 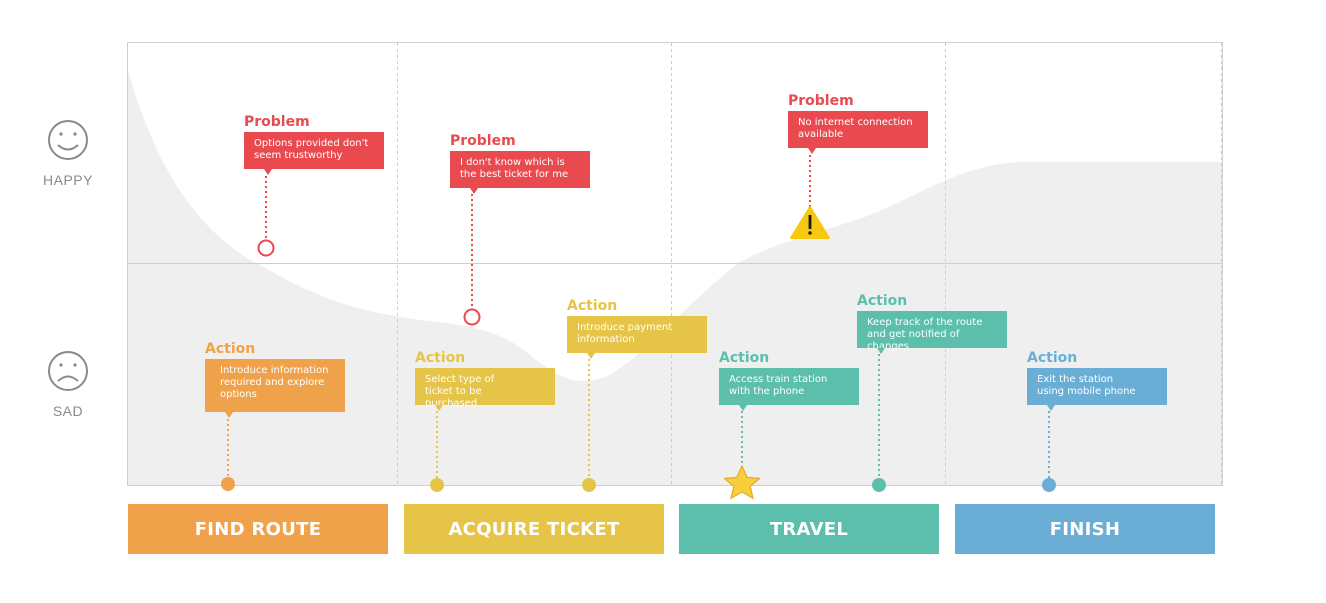 What do you see at coordinates (258, 529) in the screenshot?
I see `stage-find-route: FIND ROUTE` at bounding box center [258, 529].